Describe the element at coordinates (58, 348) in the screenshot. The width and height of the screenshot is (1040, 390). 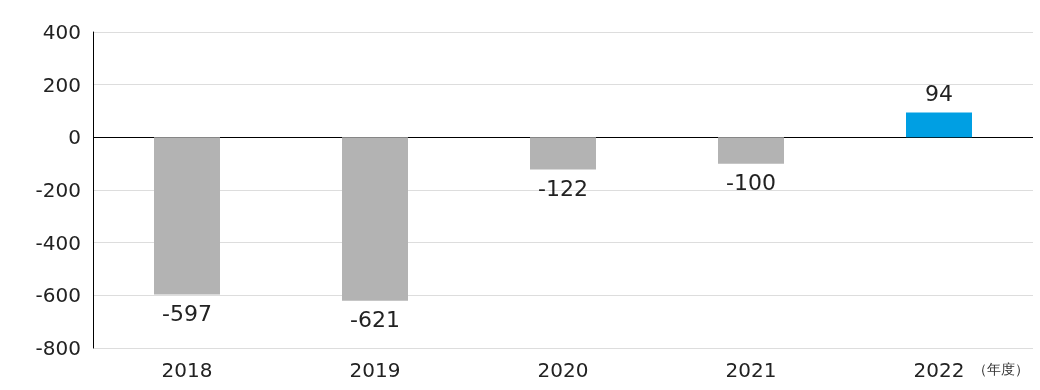
I see `y-tick-label: -800` at that location.